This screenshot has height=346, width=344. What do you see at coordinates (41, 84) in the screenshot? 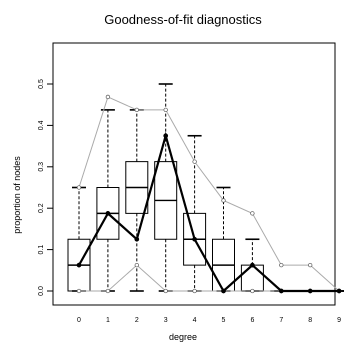
I see `y-tick-label: 0.5` at bounding box center [41, 84].